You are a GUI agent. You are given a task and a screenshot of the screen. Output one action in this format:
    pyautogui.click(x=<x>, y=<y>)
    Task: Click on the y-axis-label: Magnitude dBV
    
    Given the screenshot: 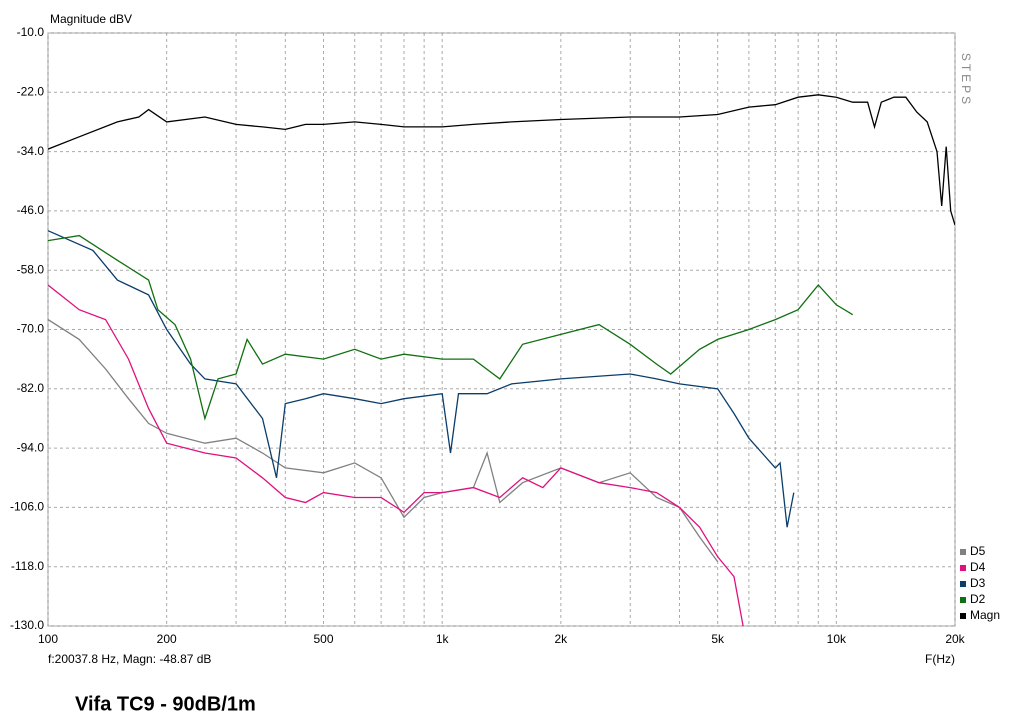 What is the action you would take?
    pyautogui.click(x=91, y=19)
    